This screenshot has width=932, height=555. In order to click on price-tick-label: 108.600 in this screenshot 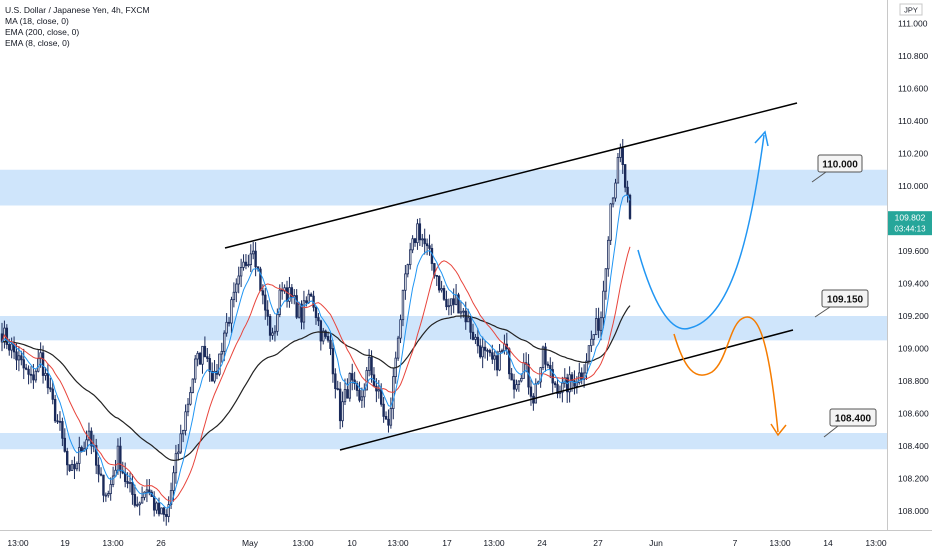, I will do `click(913, 414)`.